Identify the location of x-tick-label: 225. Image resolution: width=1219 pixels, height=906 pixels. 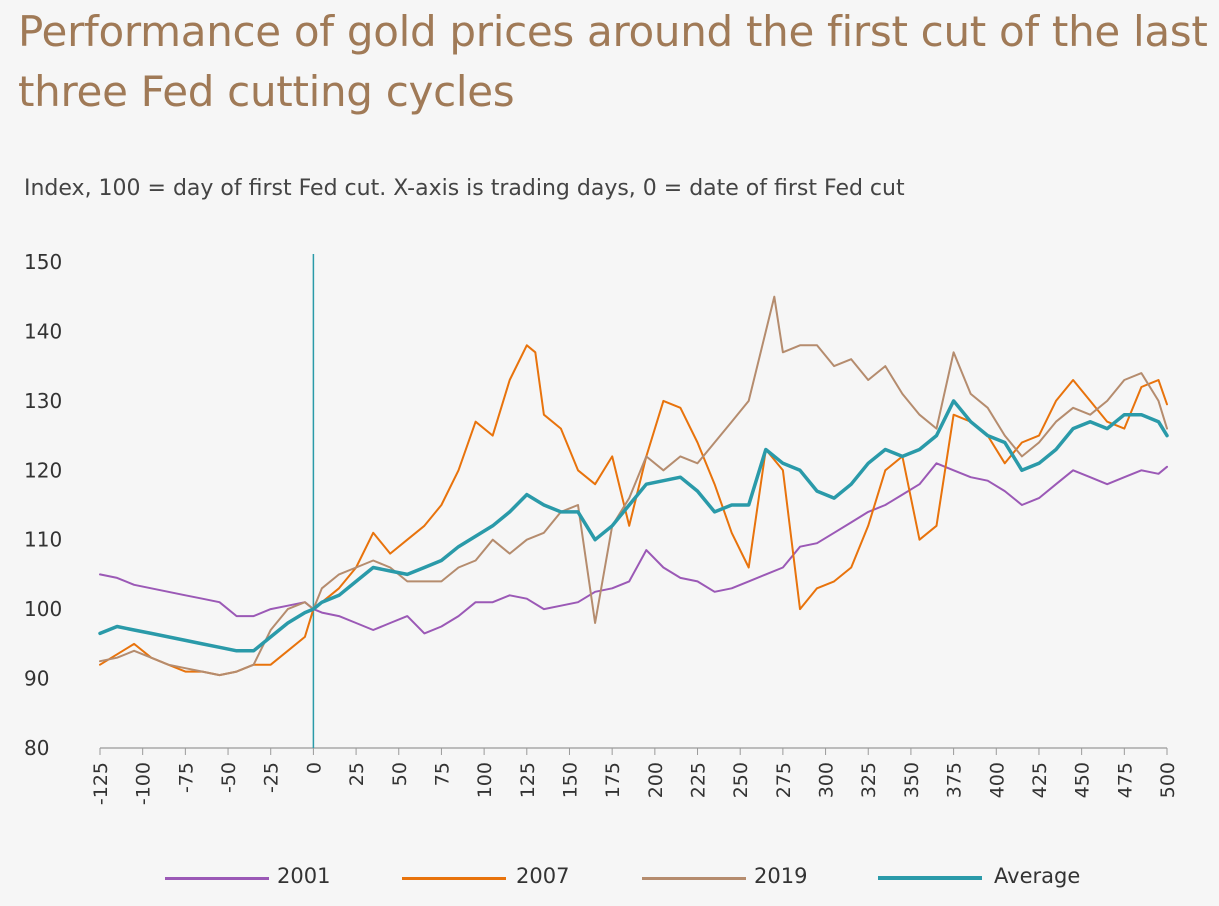
(699, 780).